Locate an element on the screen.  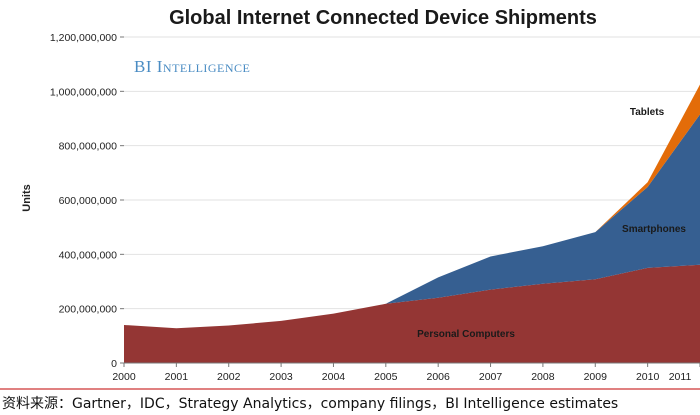
x-tick-label: 2004 is located at coordinates (334, 377).